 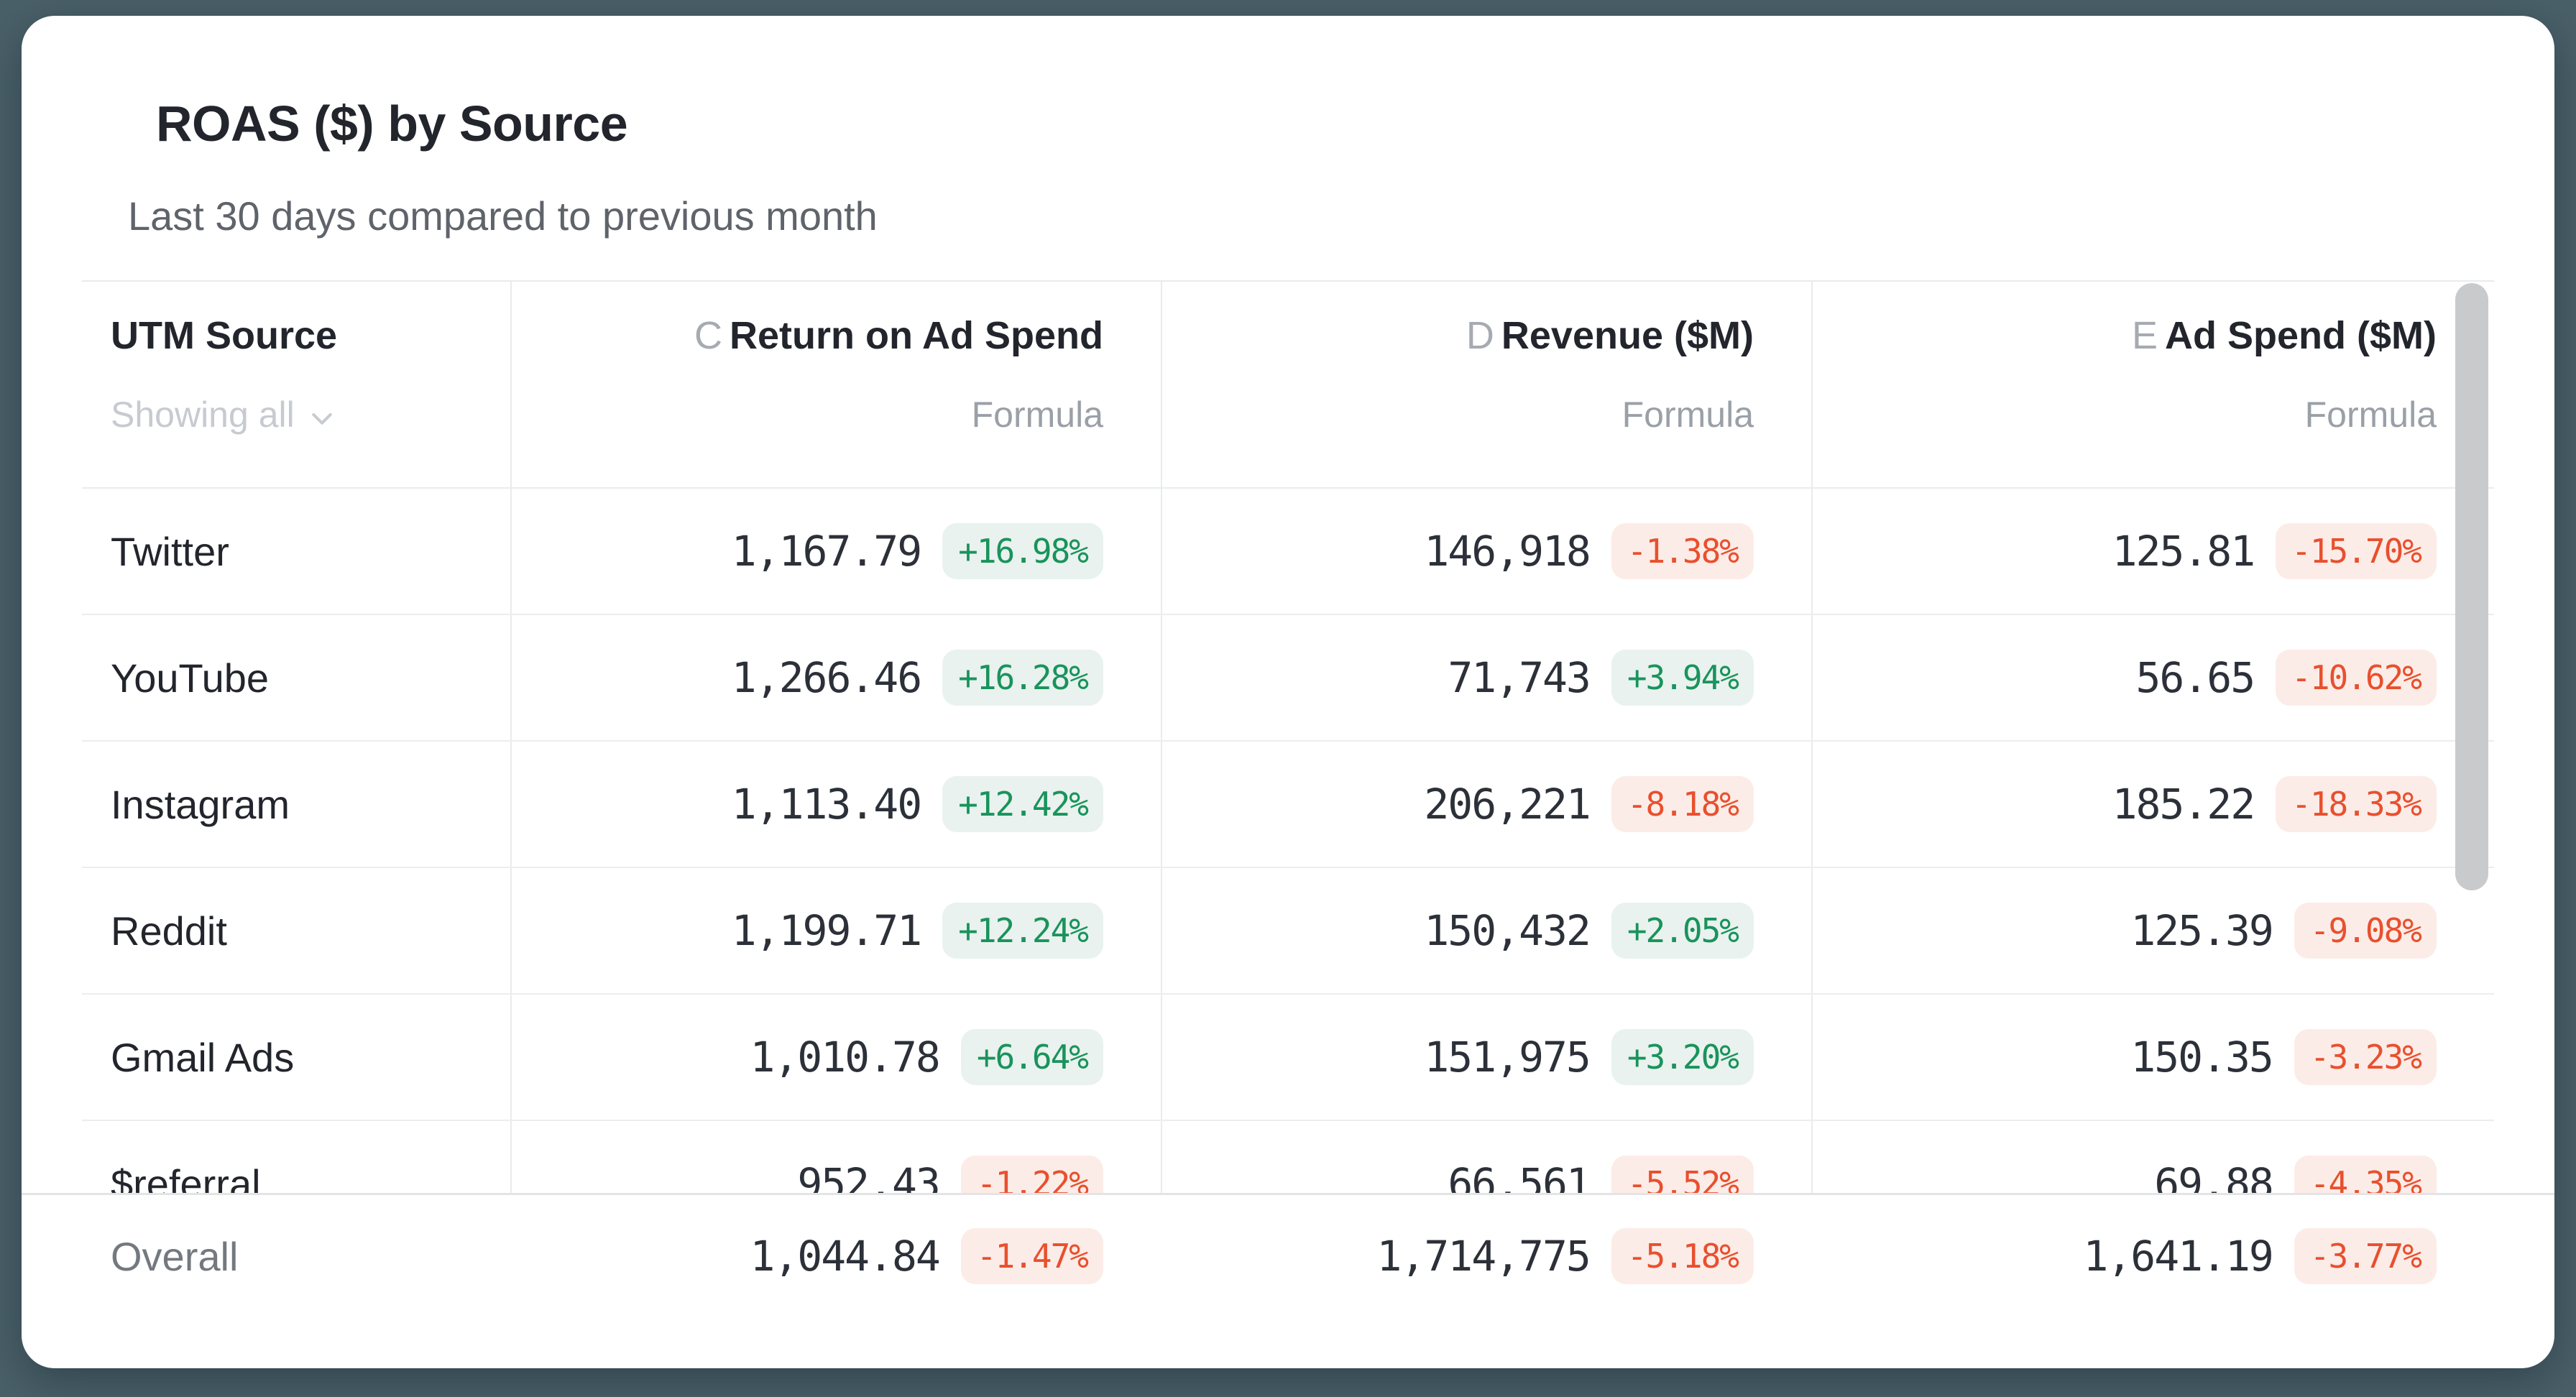 What do you see at coordinates (1022, 931) in the screenshot?
I see `roas-delta-badge: +12.24%` at bounding box center [1022, 931].